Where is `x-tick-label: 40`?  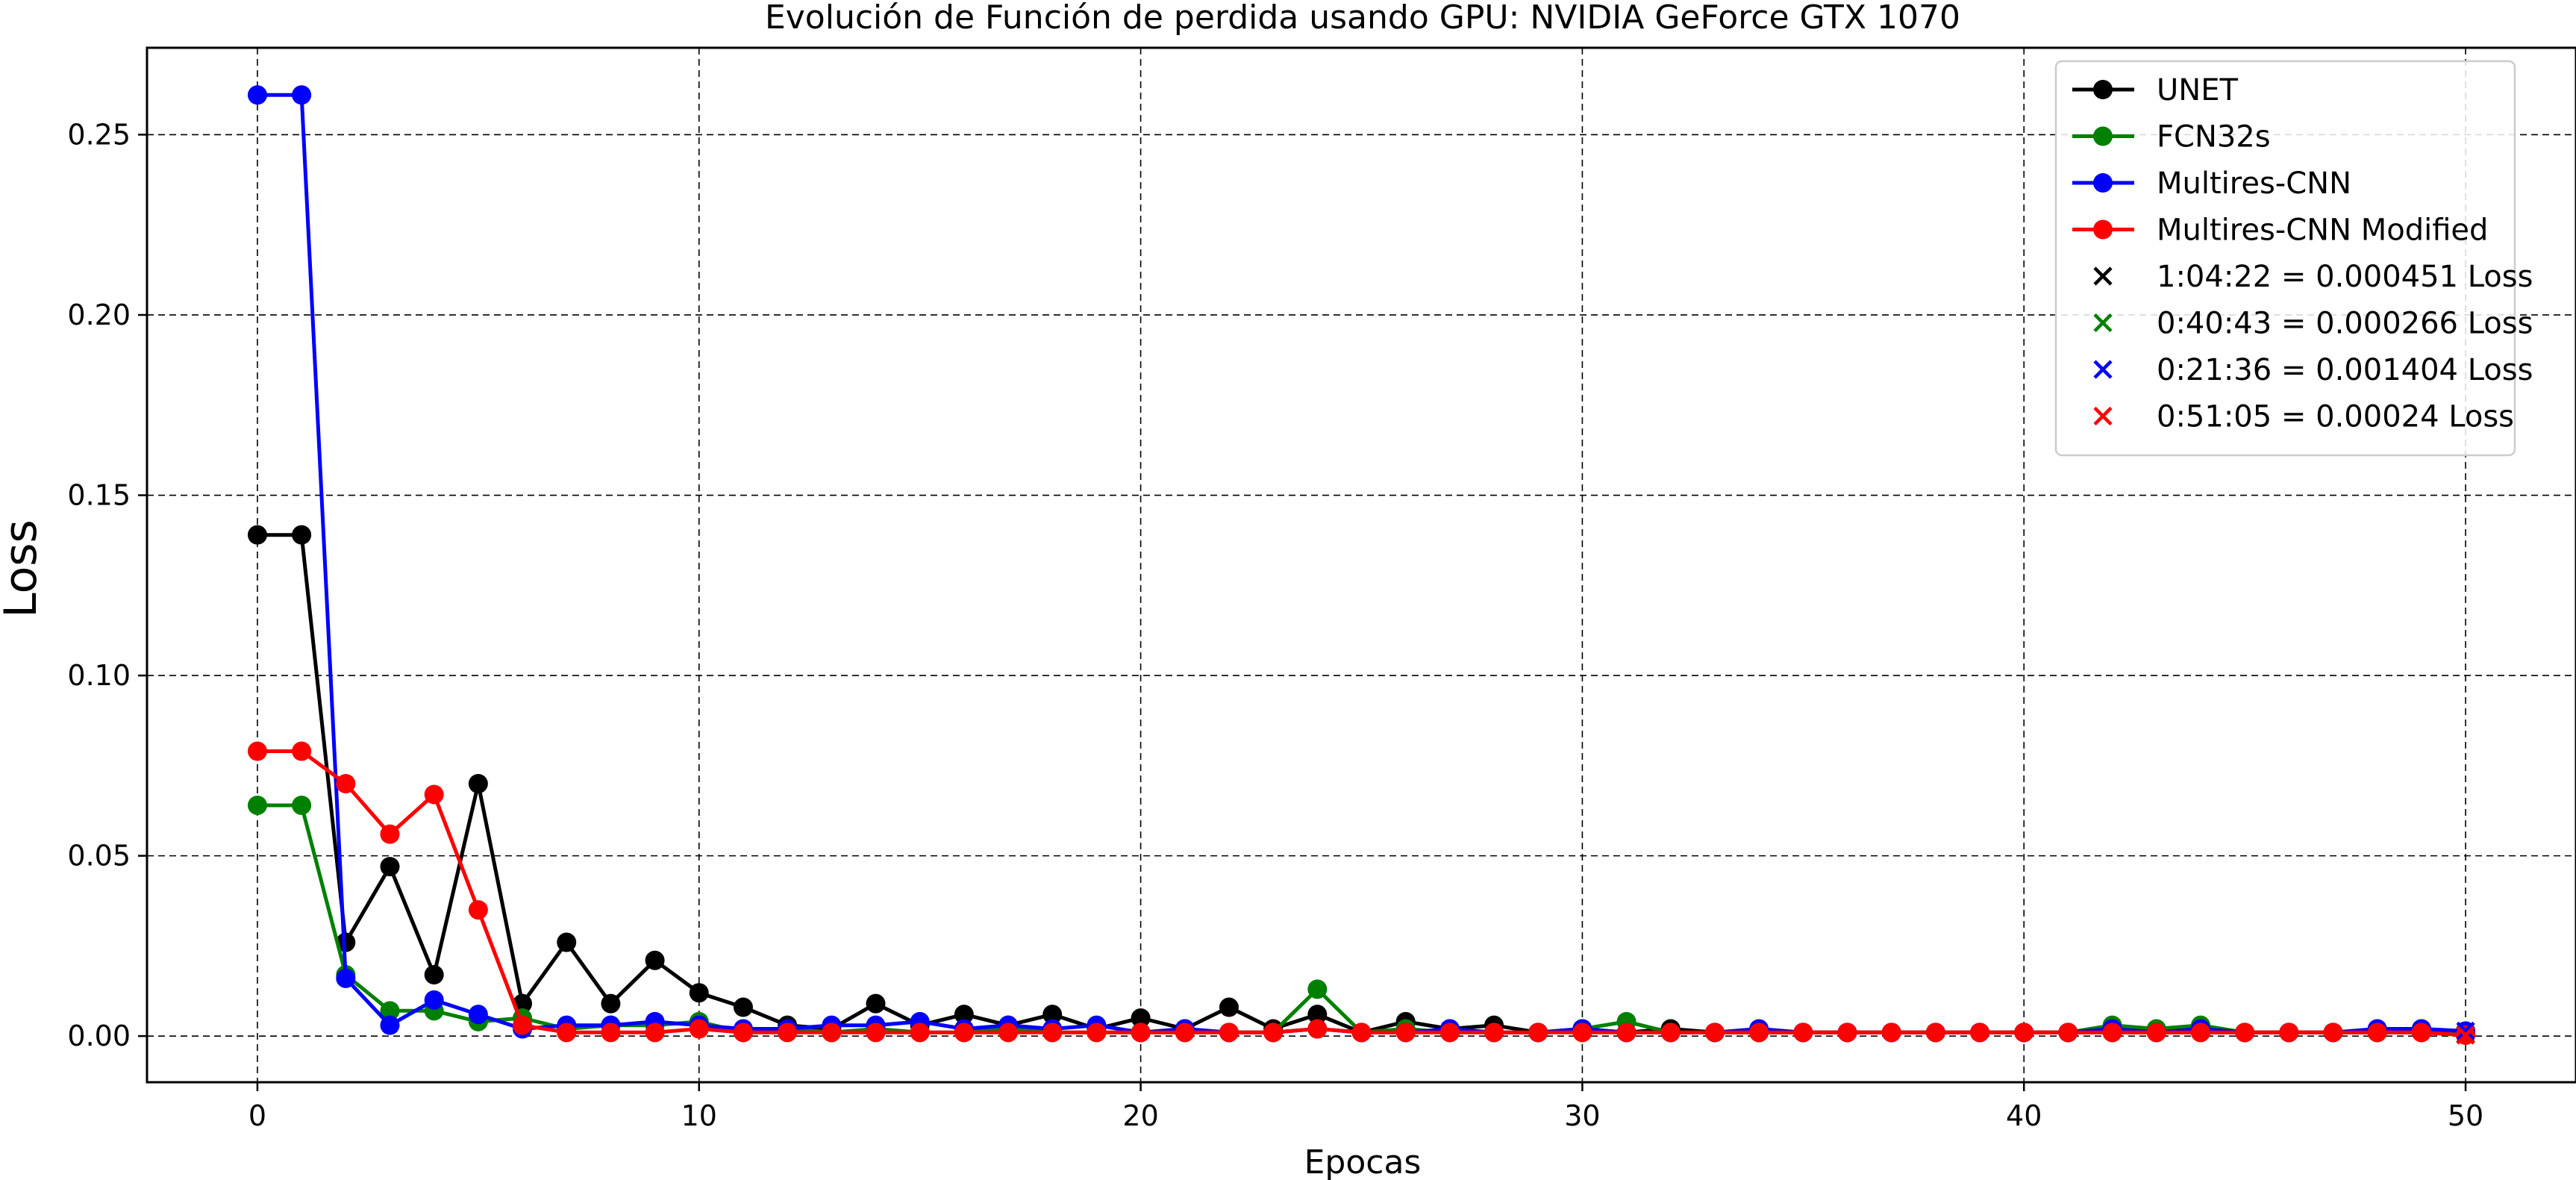
x-tick-label: 40 is located at coordinates (2024, 1115).